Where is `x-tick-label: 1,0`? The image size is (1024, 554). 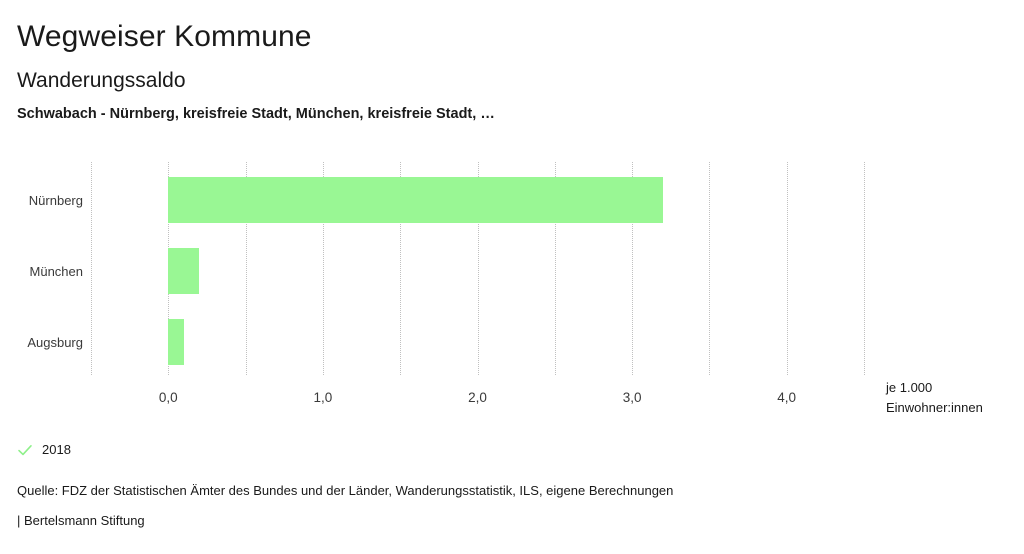
x-tick-label: 1,0 is located at coordinates (323, 397).